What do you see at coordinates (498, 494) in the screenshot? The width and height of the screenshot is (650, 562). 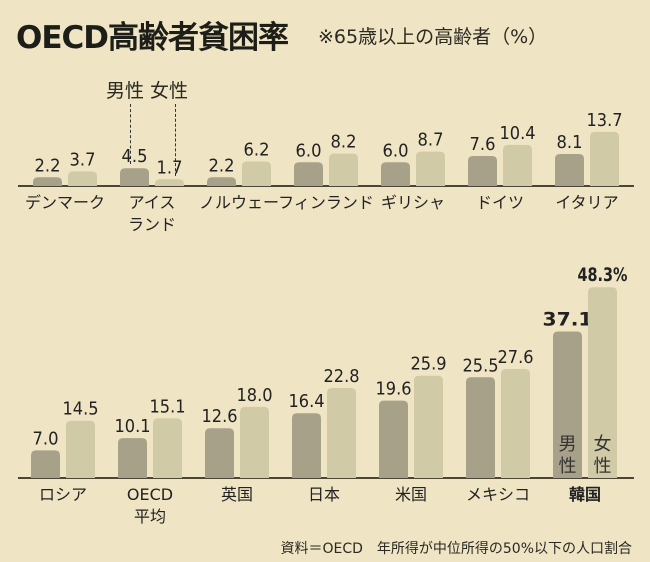 I see `category-label: メキシコ` at bounding box center [498, 494].